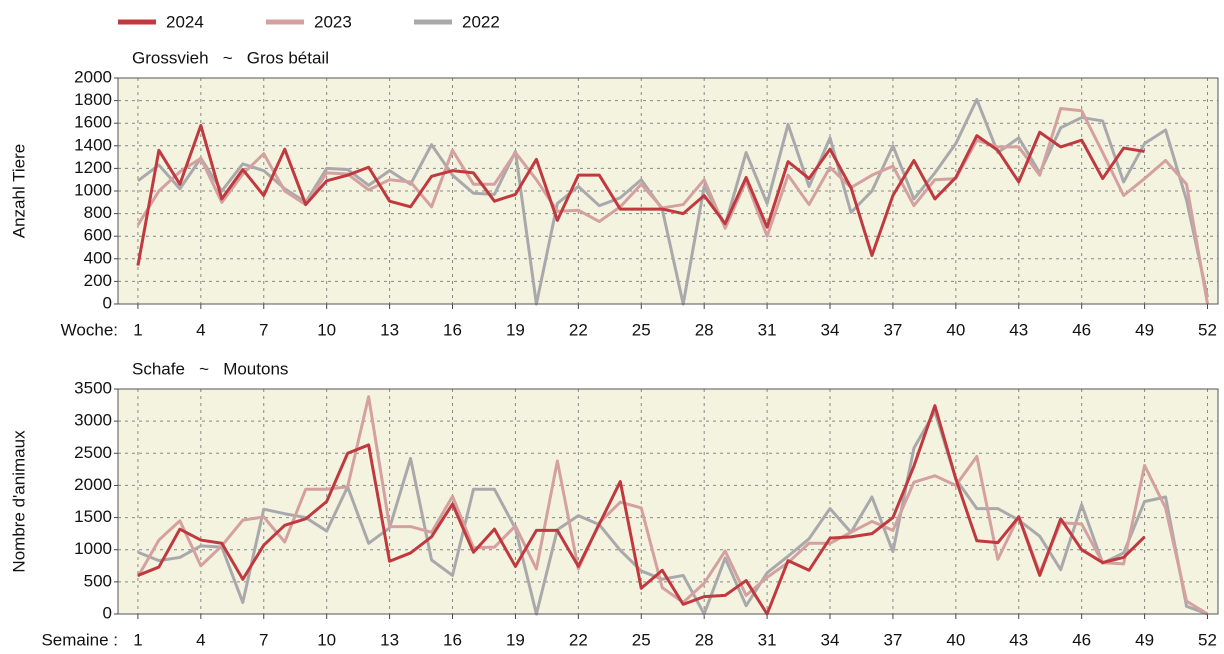 The width and height of the screenshot is (1224, 654). I want to click on y-tick-label: 600, so click(98, 235).